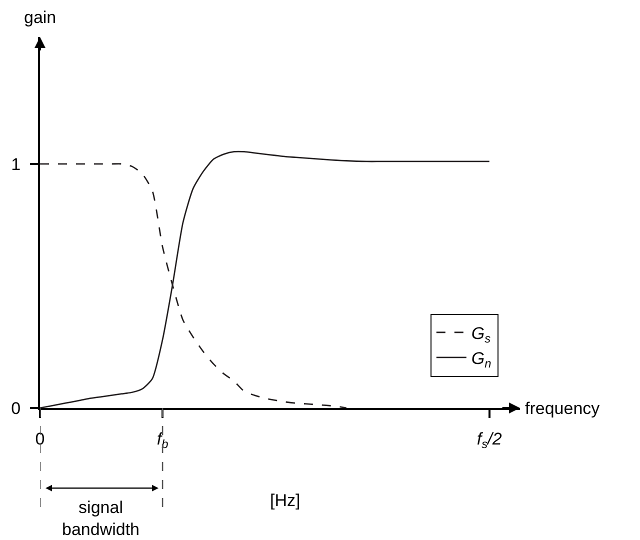 The image size is (640, 540). Describe the element at coordinates (101, 519) in the screenshot. I see `text: signal bandwidth` at that location.